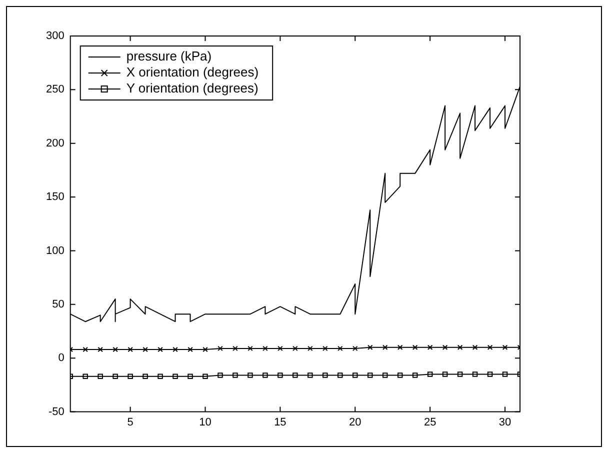 The width and height of the screenshot is (610, 455). Describe the element at coordinates (355, 422) in the screenshot. I see `x-tick-label: 20` at that location.